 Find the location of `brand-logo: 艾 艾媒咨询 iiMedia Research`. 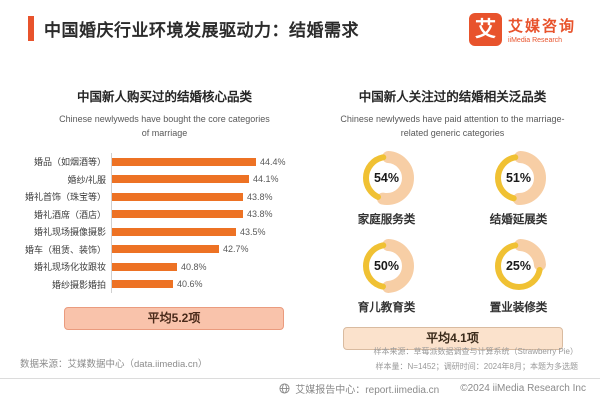

brand-logo: 艾 艾媒咨询 iiMedia Research is located at coordinates (522, 29).